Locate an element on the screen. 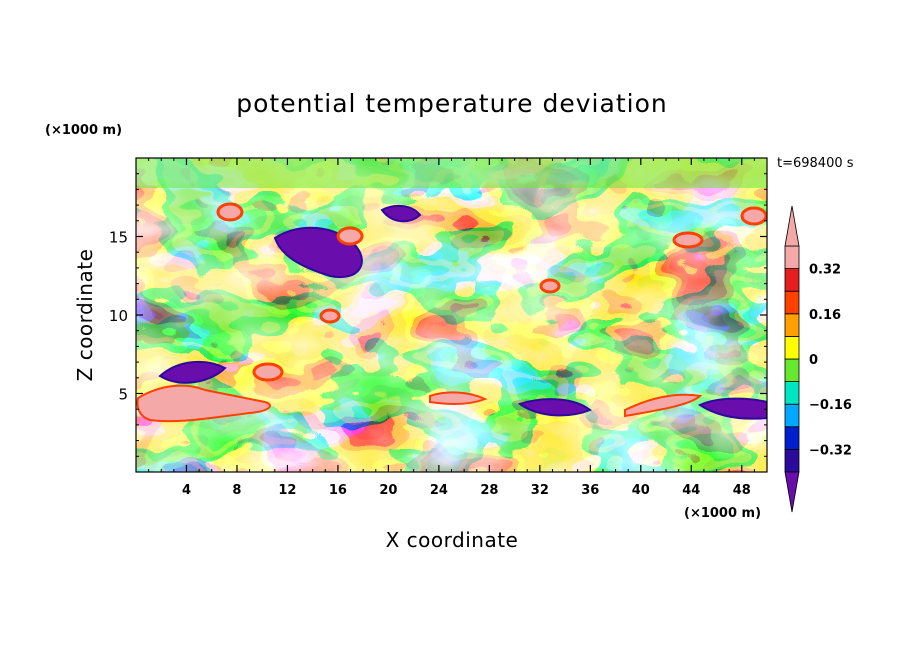 The height and width of the screenshot is (654, 904). colorbar-labels: 0.32 0.16 0 −0.16 −0.32 is located at coordinates (830, 361).